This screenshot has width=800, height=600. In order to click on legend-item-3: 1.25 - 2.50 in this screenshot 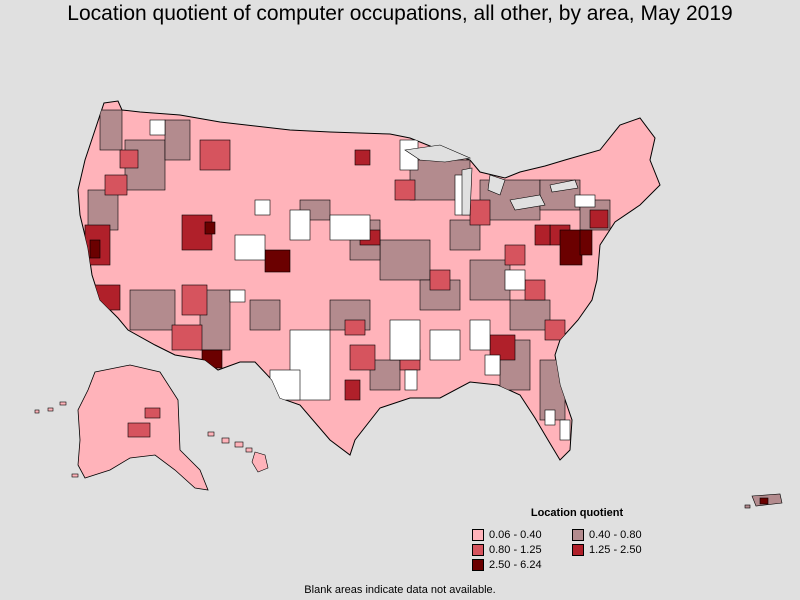, I will do `click(622, 549)`.